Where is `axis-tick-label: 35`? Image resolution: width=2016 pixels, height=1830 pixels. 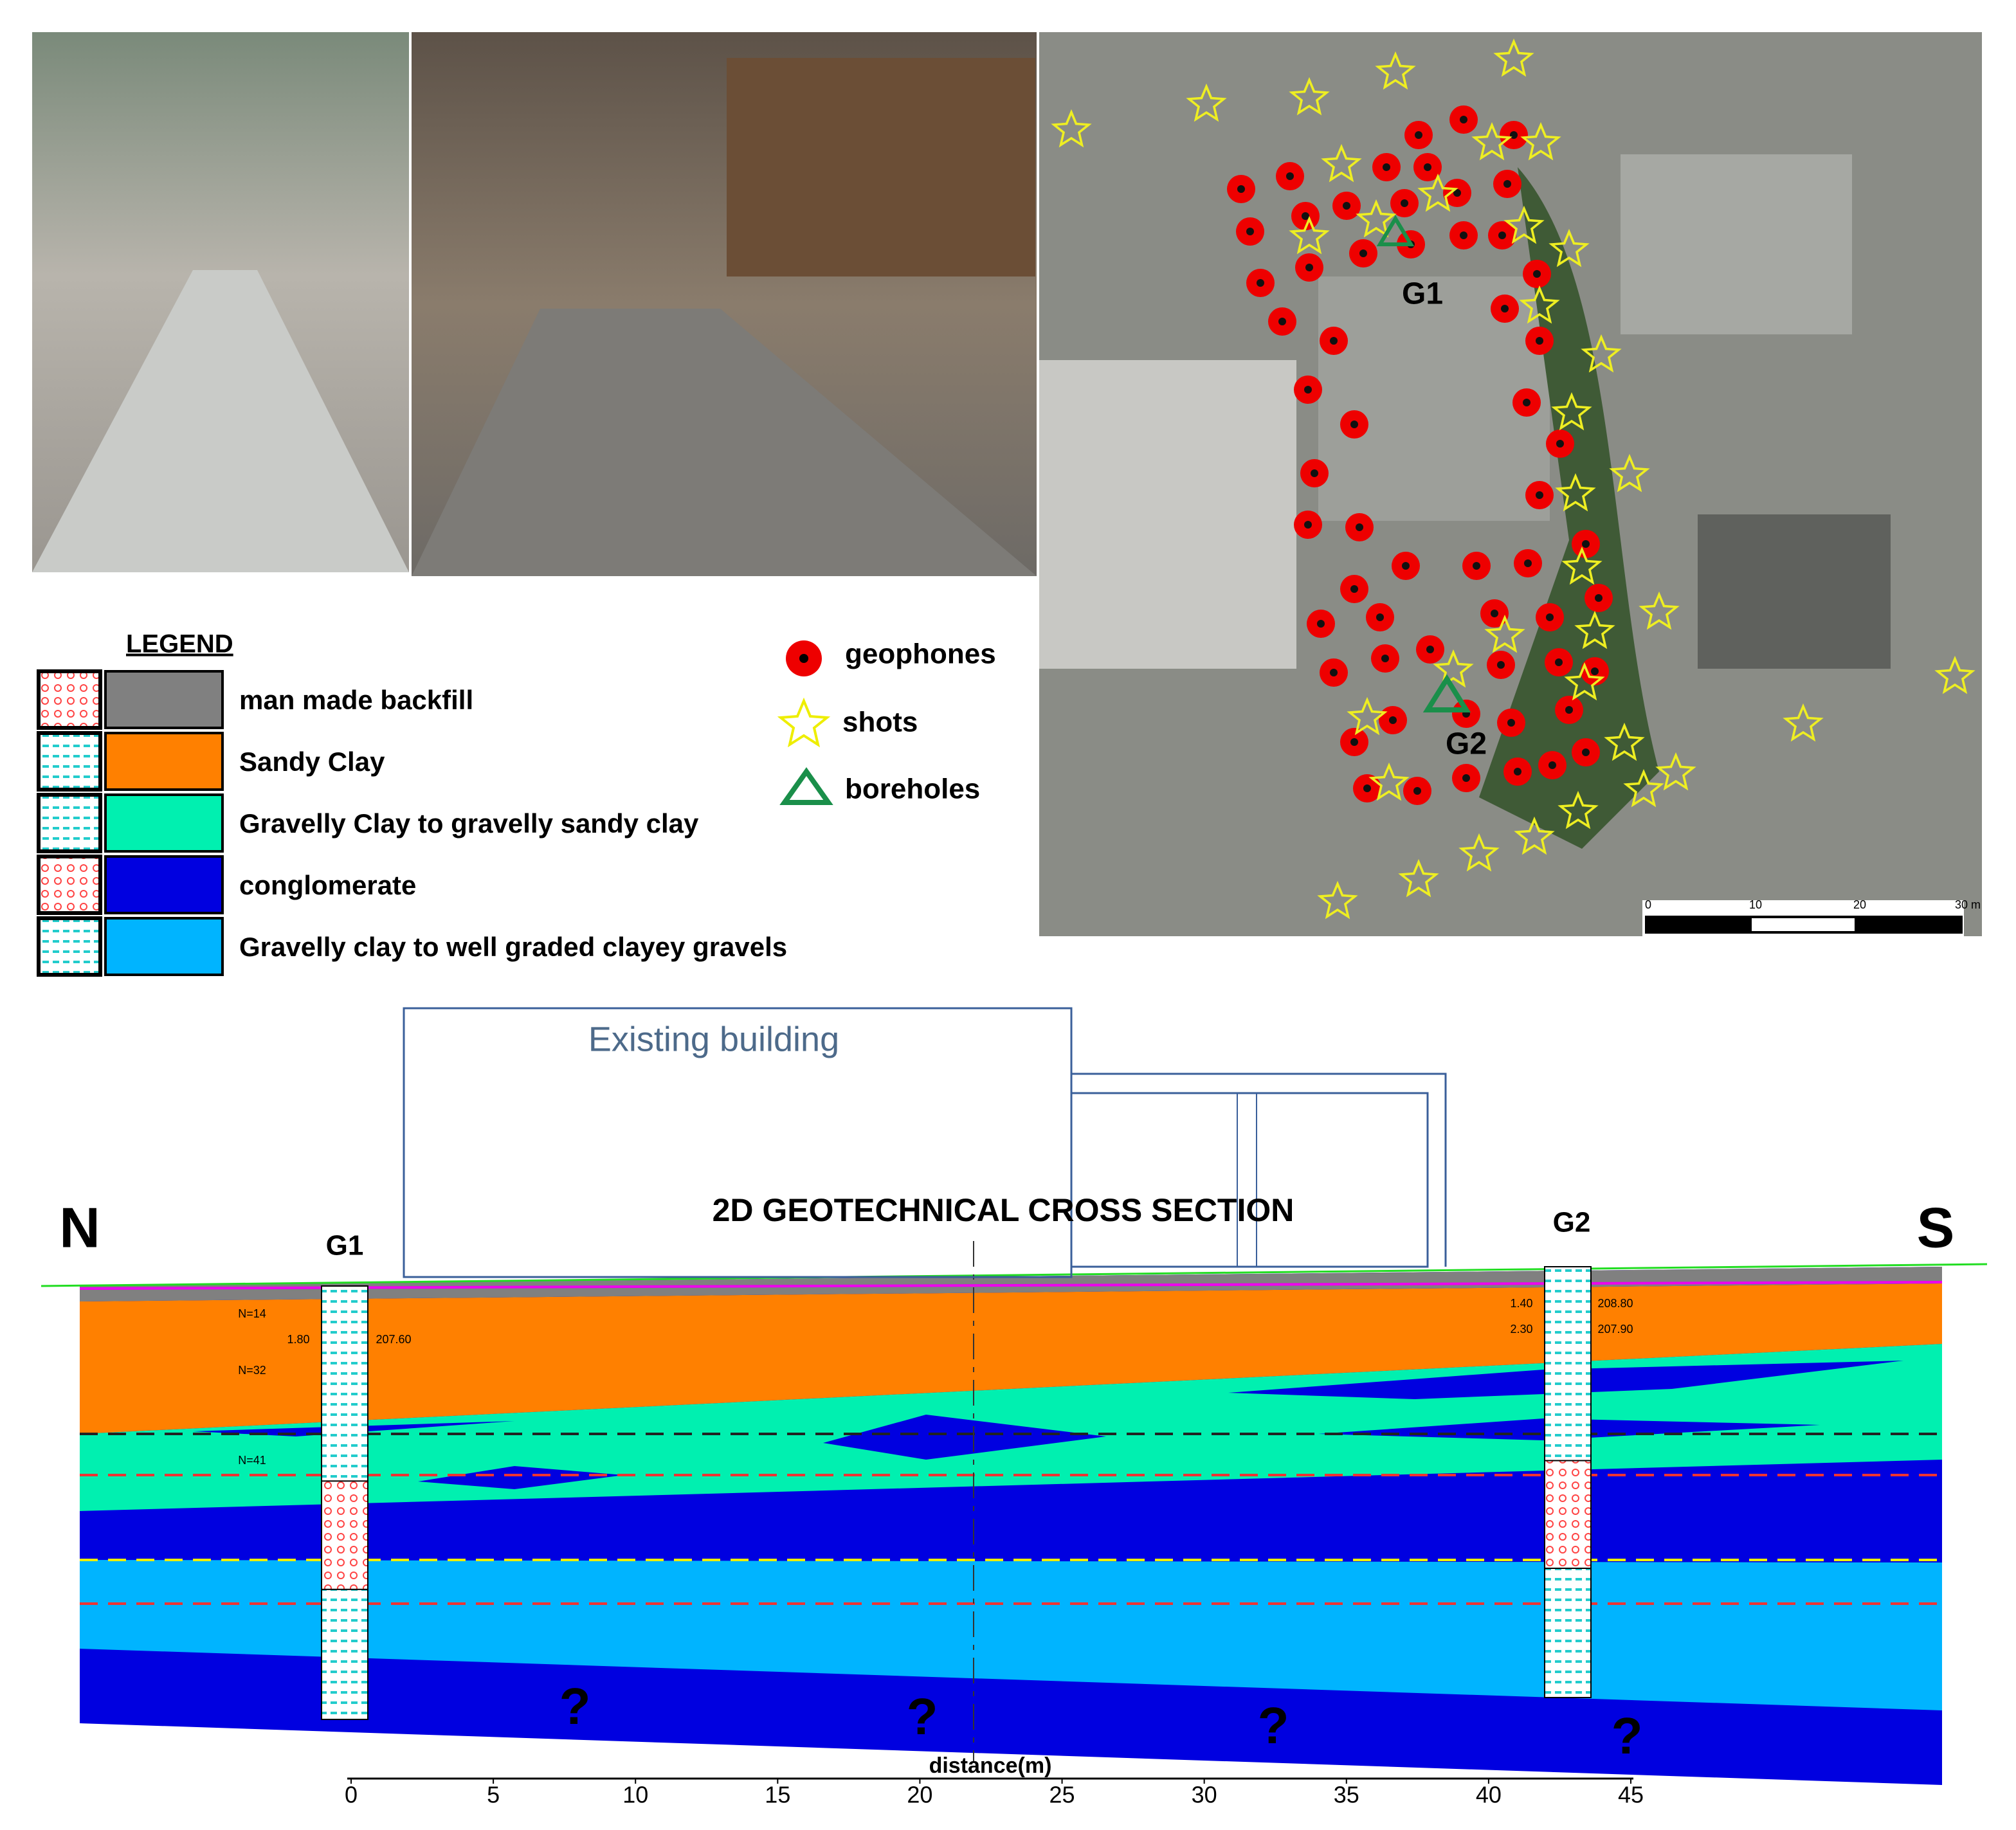
axis-tick-label: 35 is located at coordinates (1346, 1795).